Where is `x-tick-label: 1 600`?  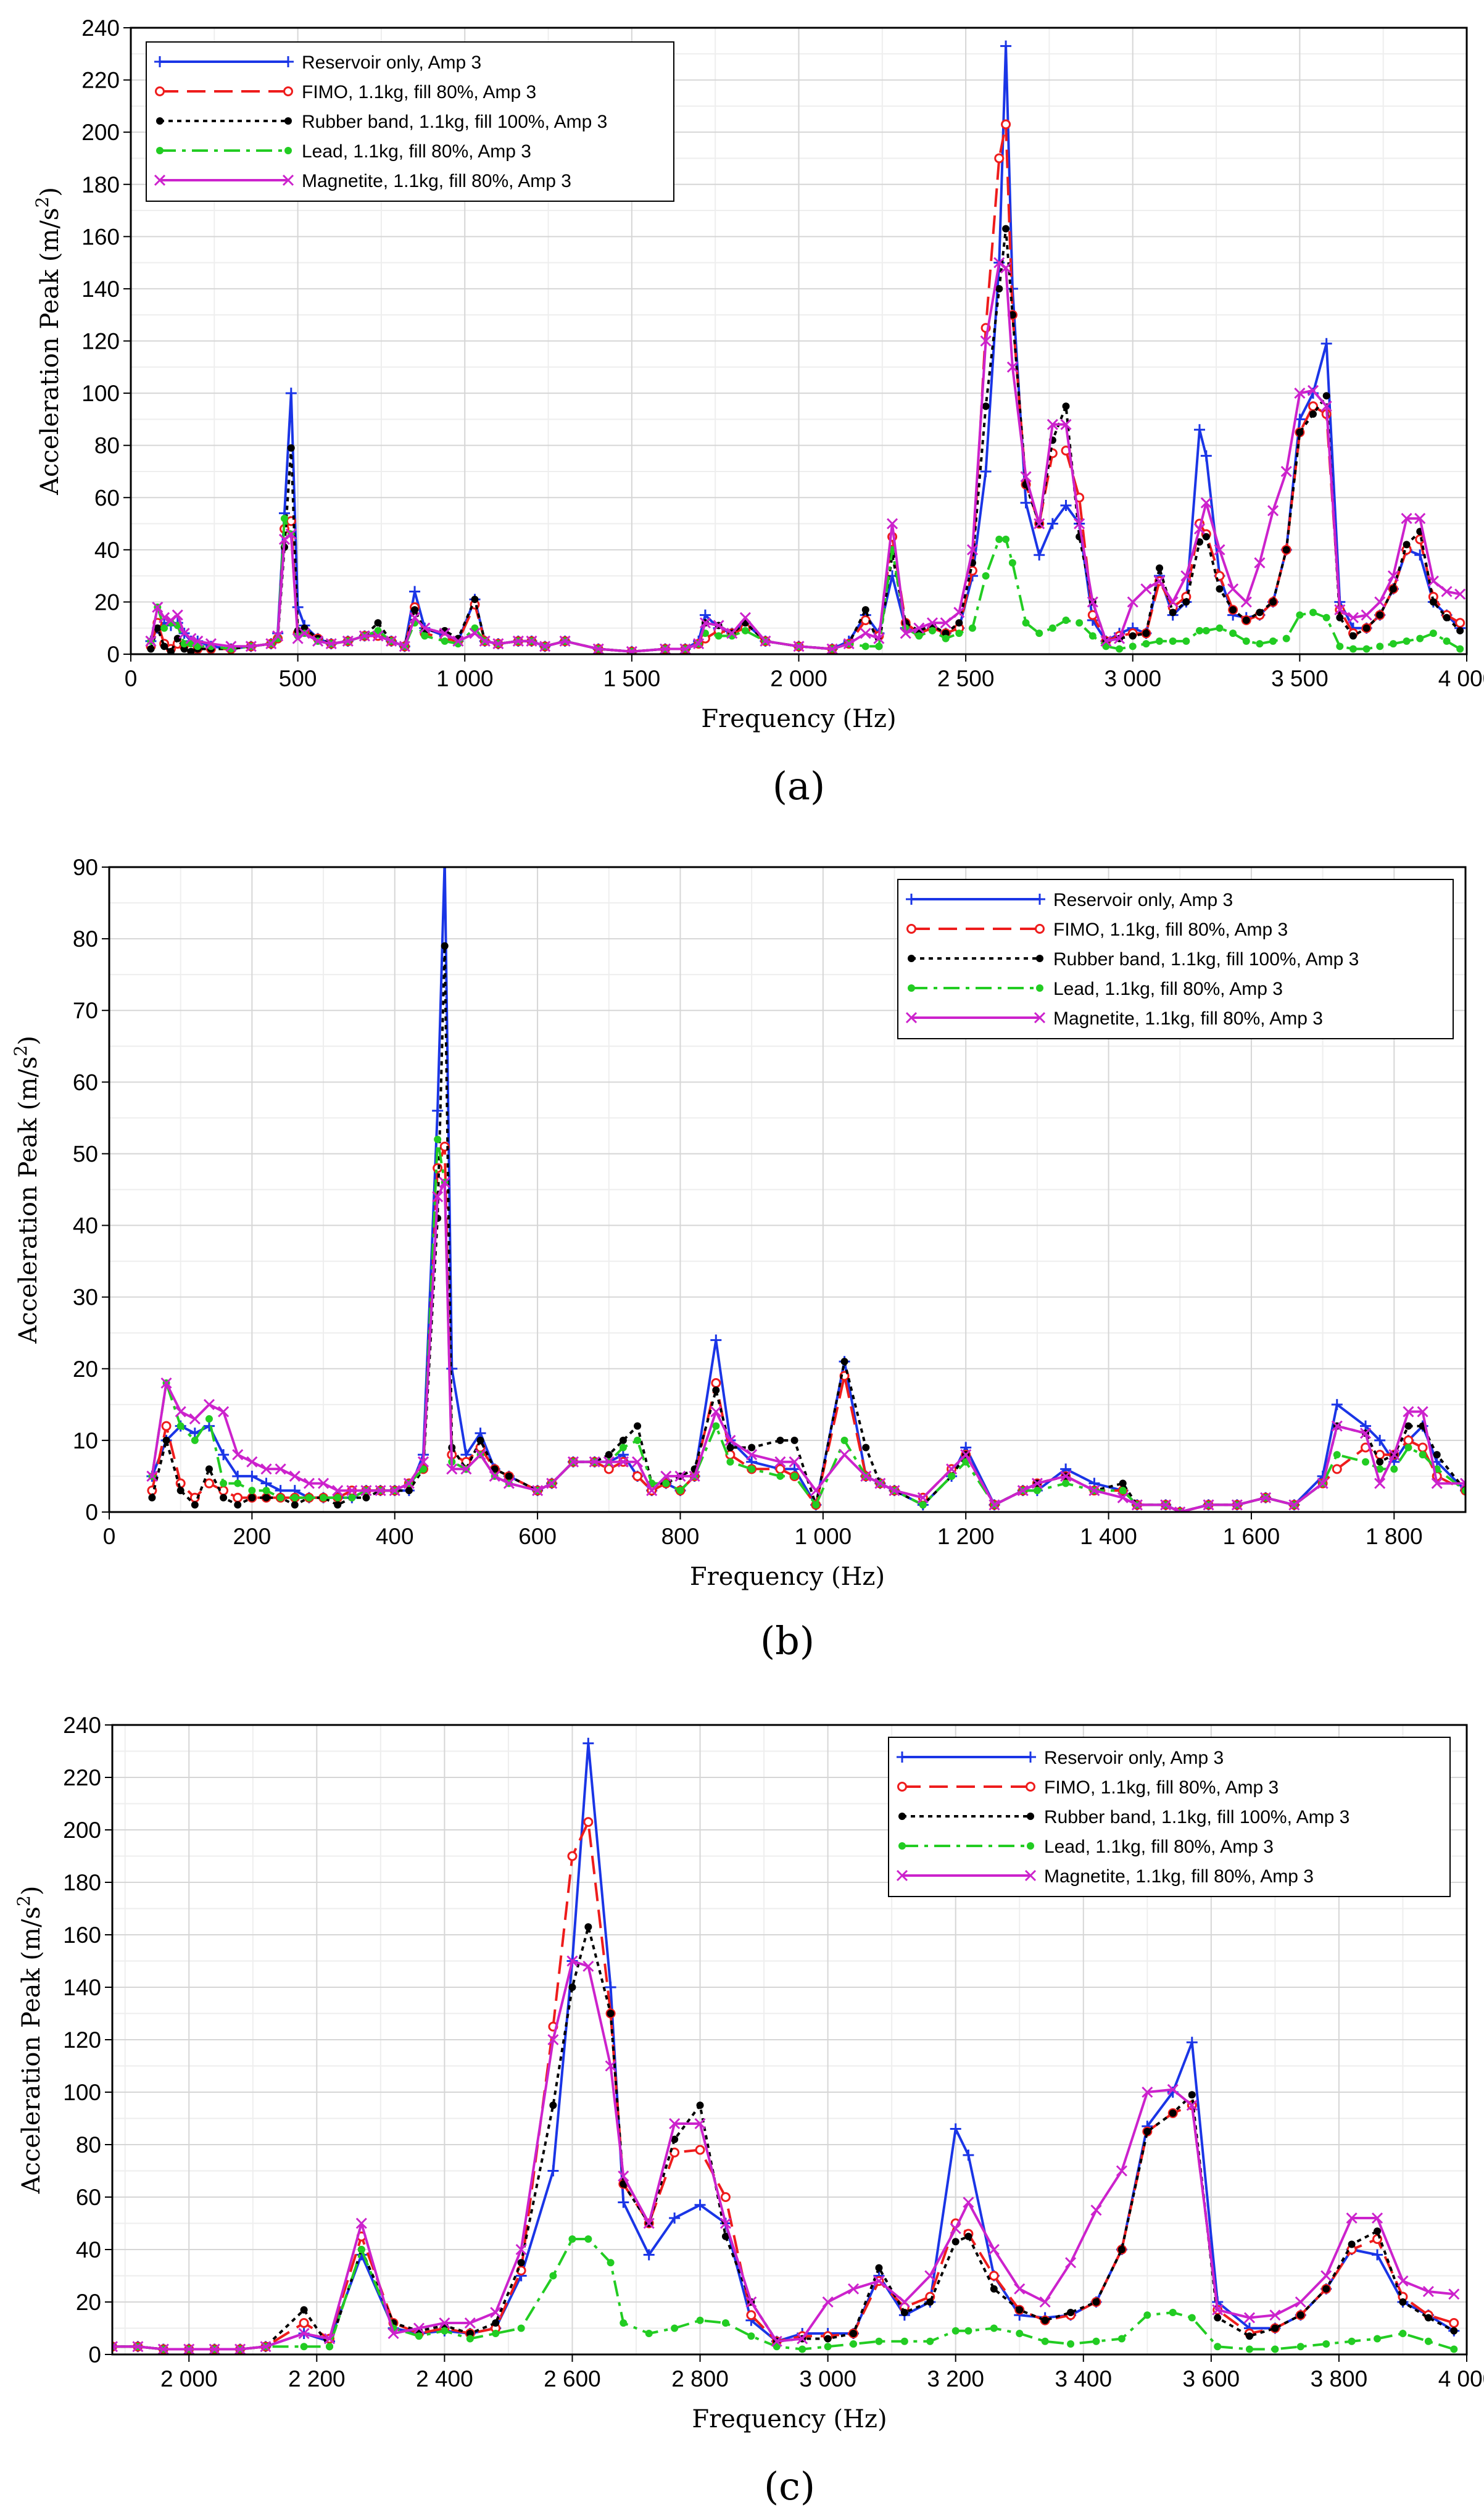
x-tick-label: 1 600 is located at coordinates (1251, 1536).